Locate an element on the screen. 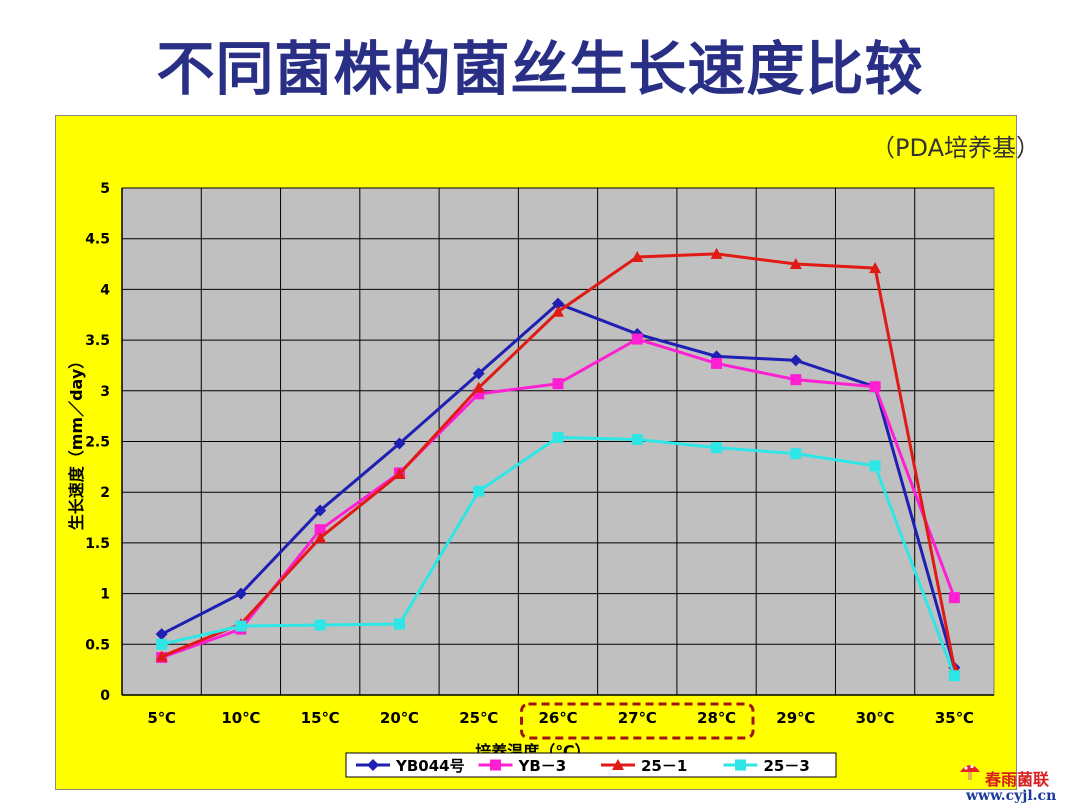  y-tick-label: 5 is located at coordinates (105, 189).